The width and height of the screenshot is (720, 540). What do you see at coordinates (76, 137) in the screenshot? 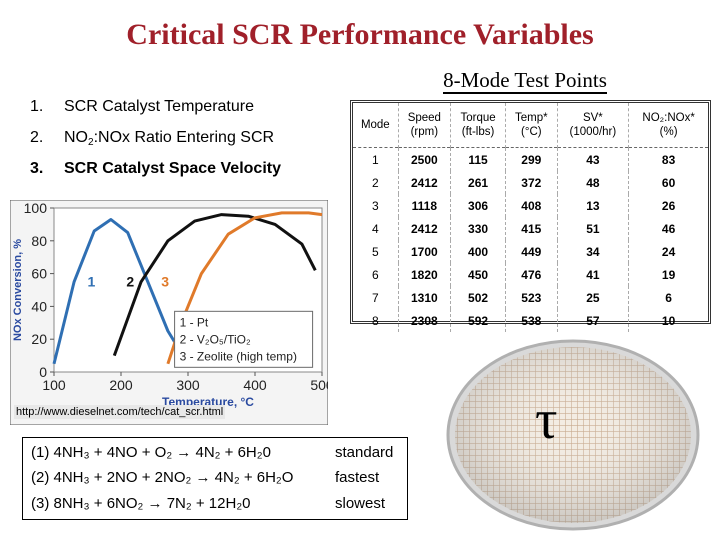
I see `variable-text-part: NO` at bounding box center [76, 137].